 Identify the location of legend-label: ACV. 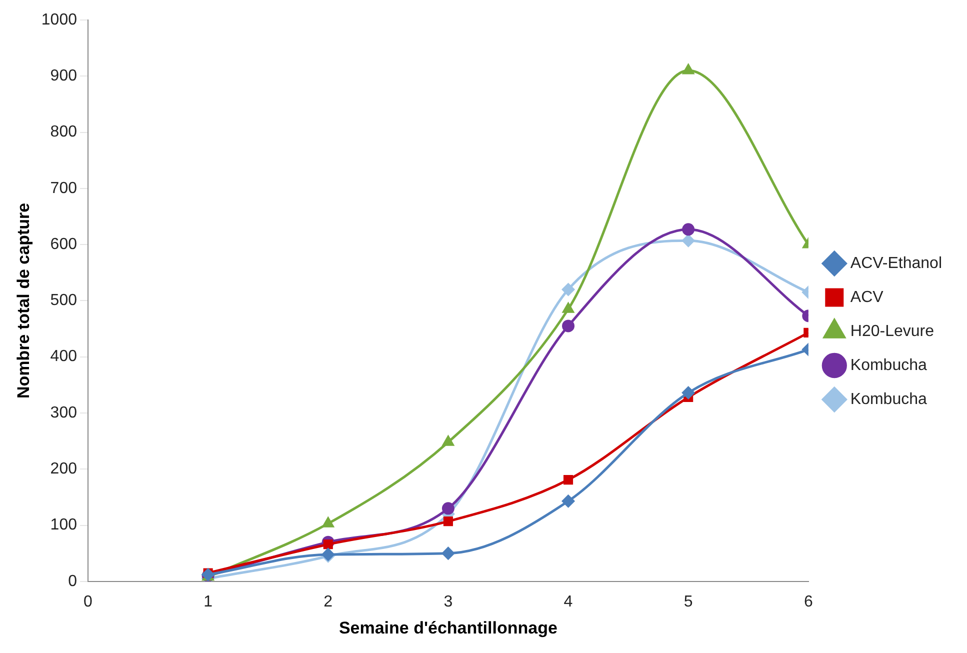
(867, 297).